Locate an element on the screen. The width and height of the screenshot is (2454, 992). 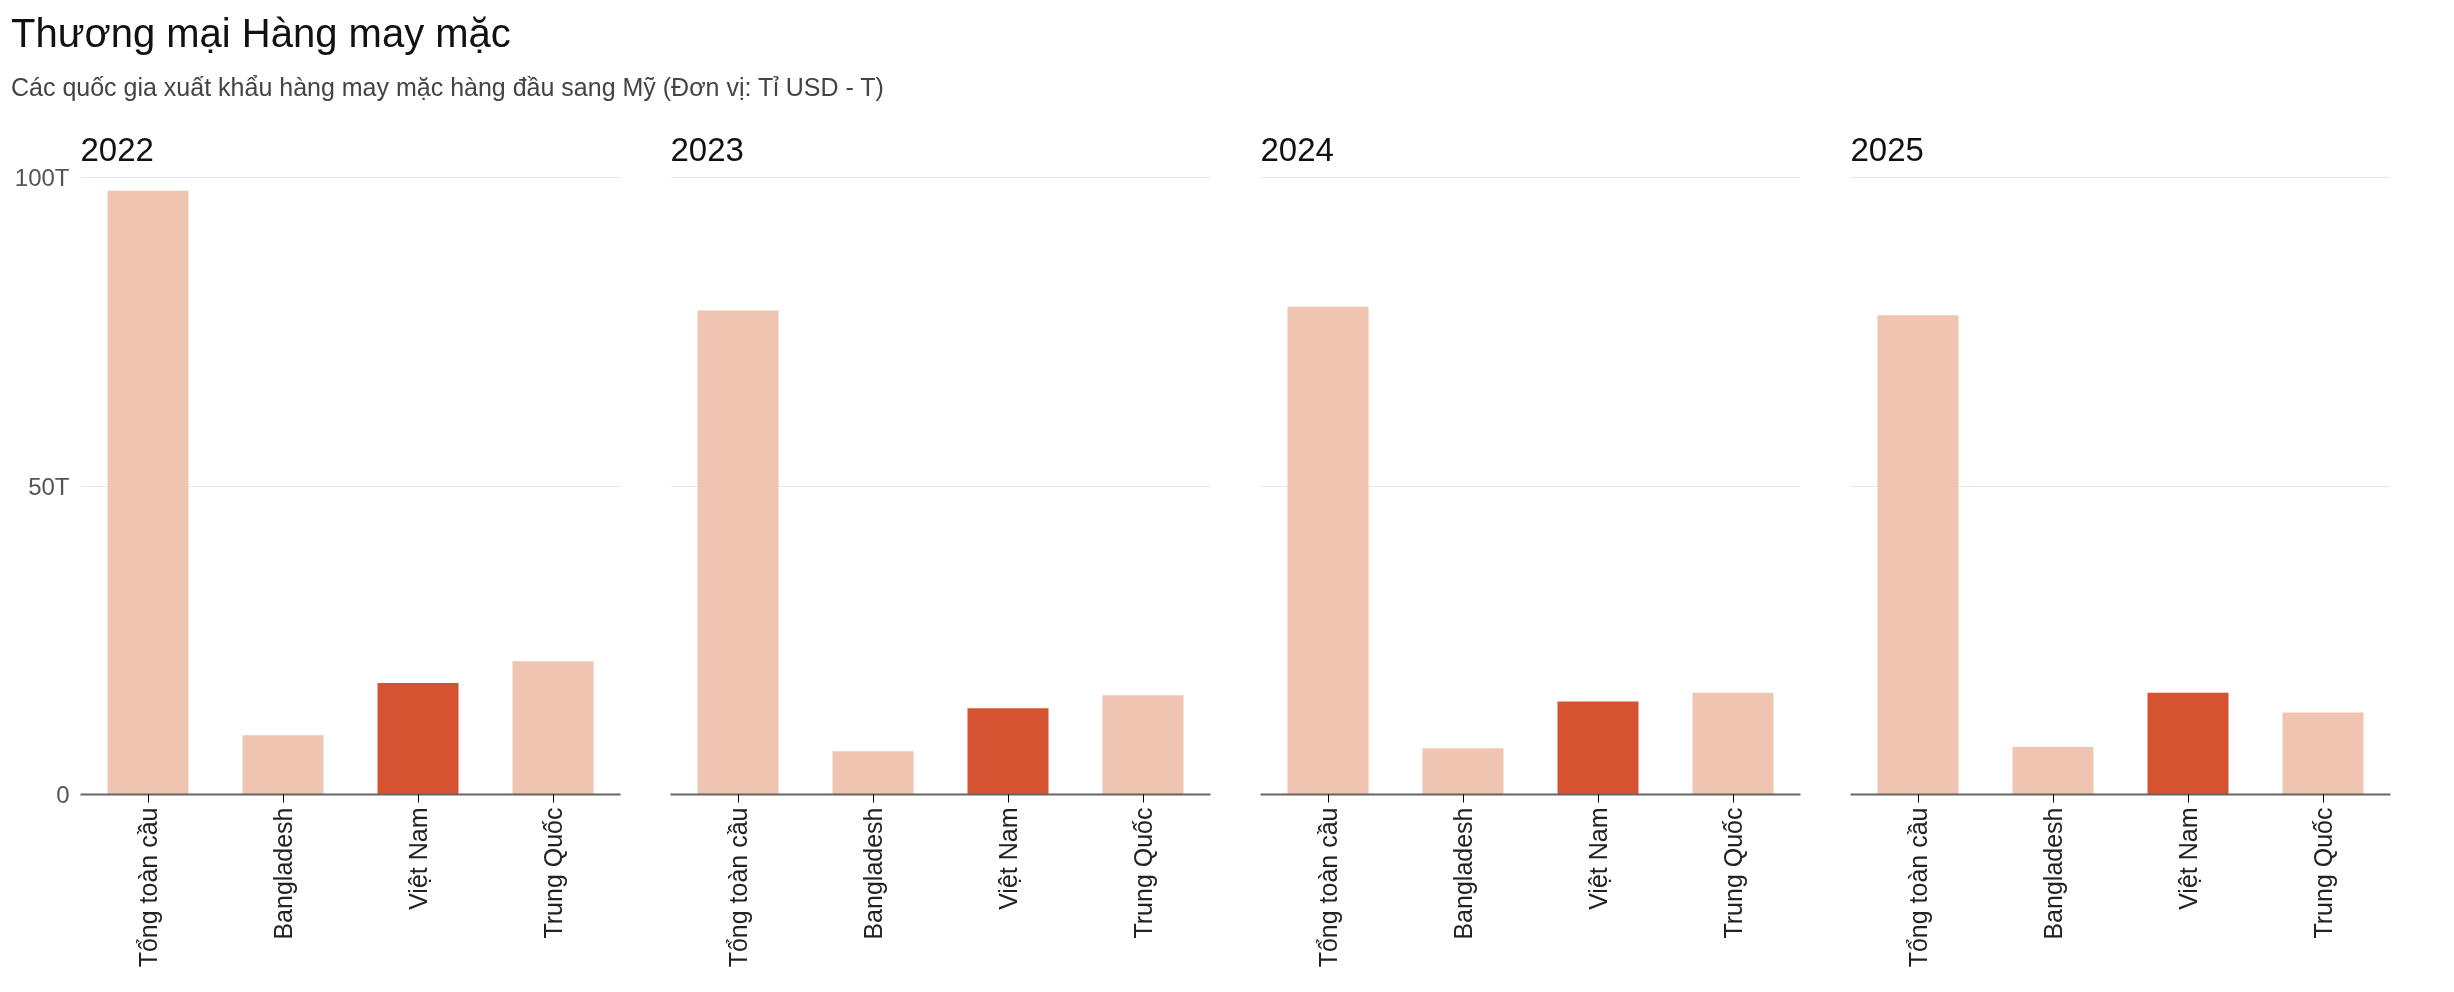
text: Các quốc gia xuất khẩu hàng may mặc hàng đầu sang Mỹ (Đơn vị: Tỉ USD - T) is located at coordinates (447, 88).